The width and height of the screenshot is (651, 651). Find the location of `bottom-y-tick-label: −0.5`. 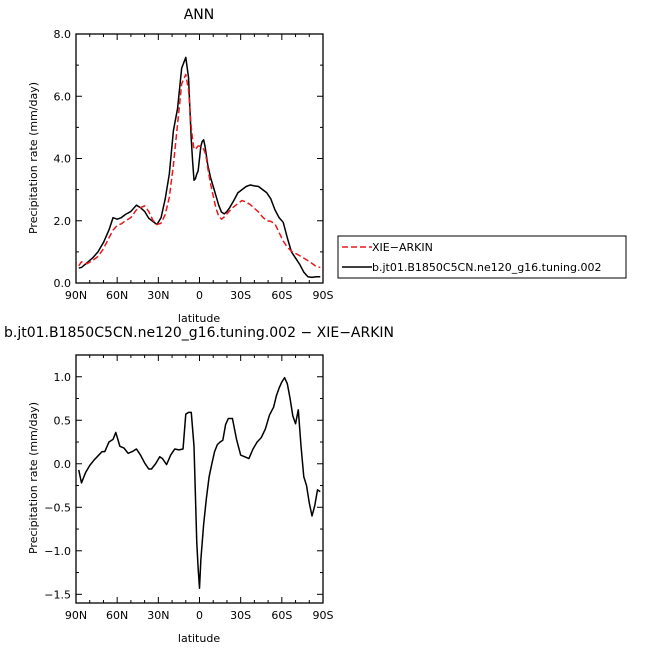

bottom-y-tick-label: −0.5 is located at coordinates (57, 507).